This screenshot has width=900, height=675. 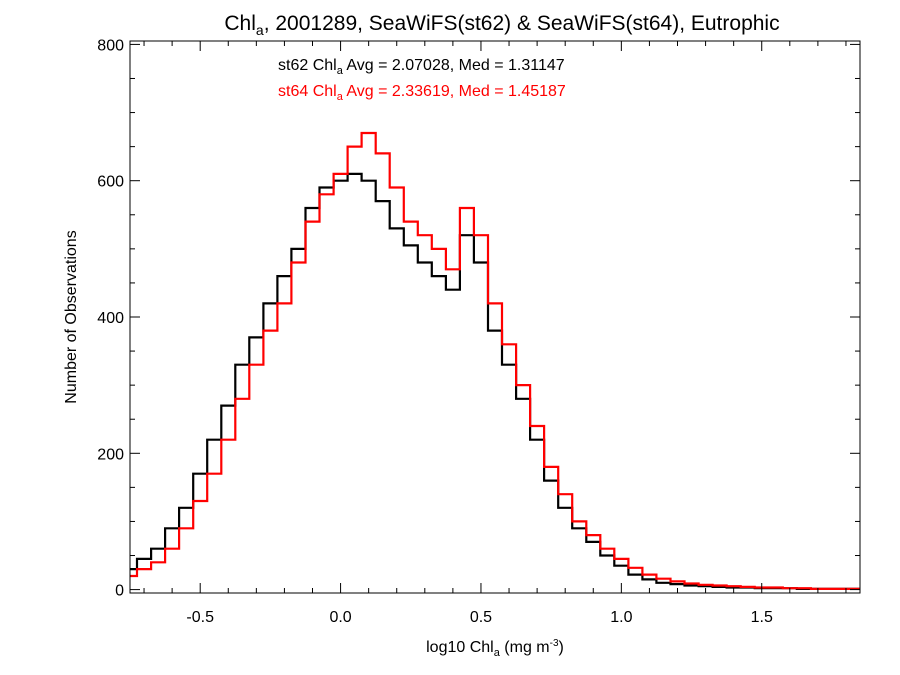 What do you see at coordinates (307, 91) in the screenshot?
I see `annotation-st64-pre: st64 Chl` at bounding box center [307, 91].